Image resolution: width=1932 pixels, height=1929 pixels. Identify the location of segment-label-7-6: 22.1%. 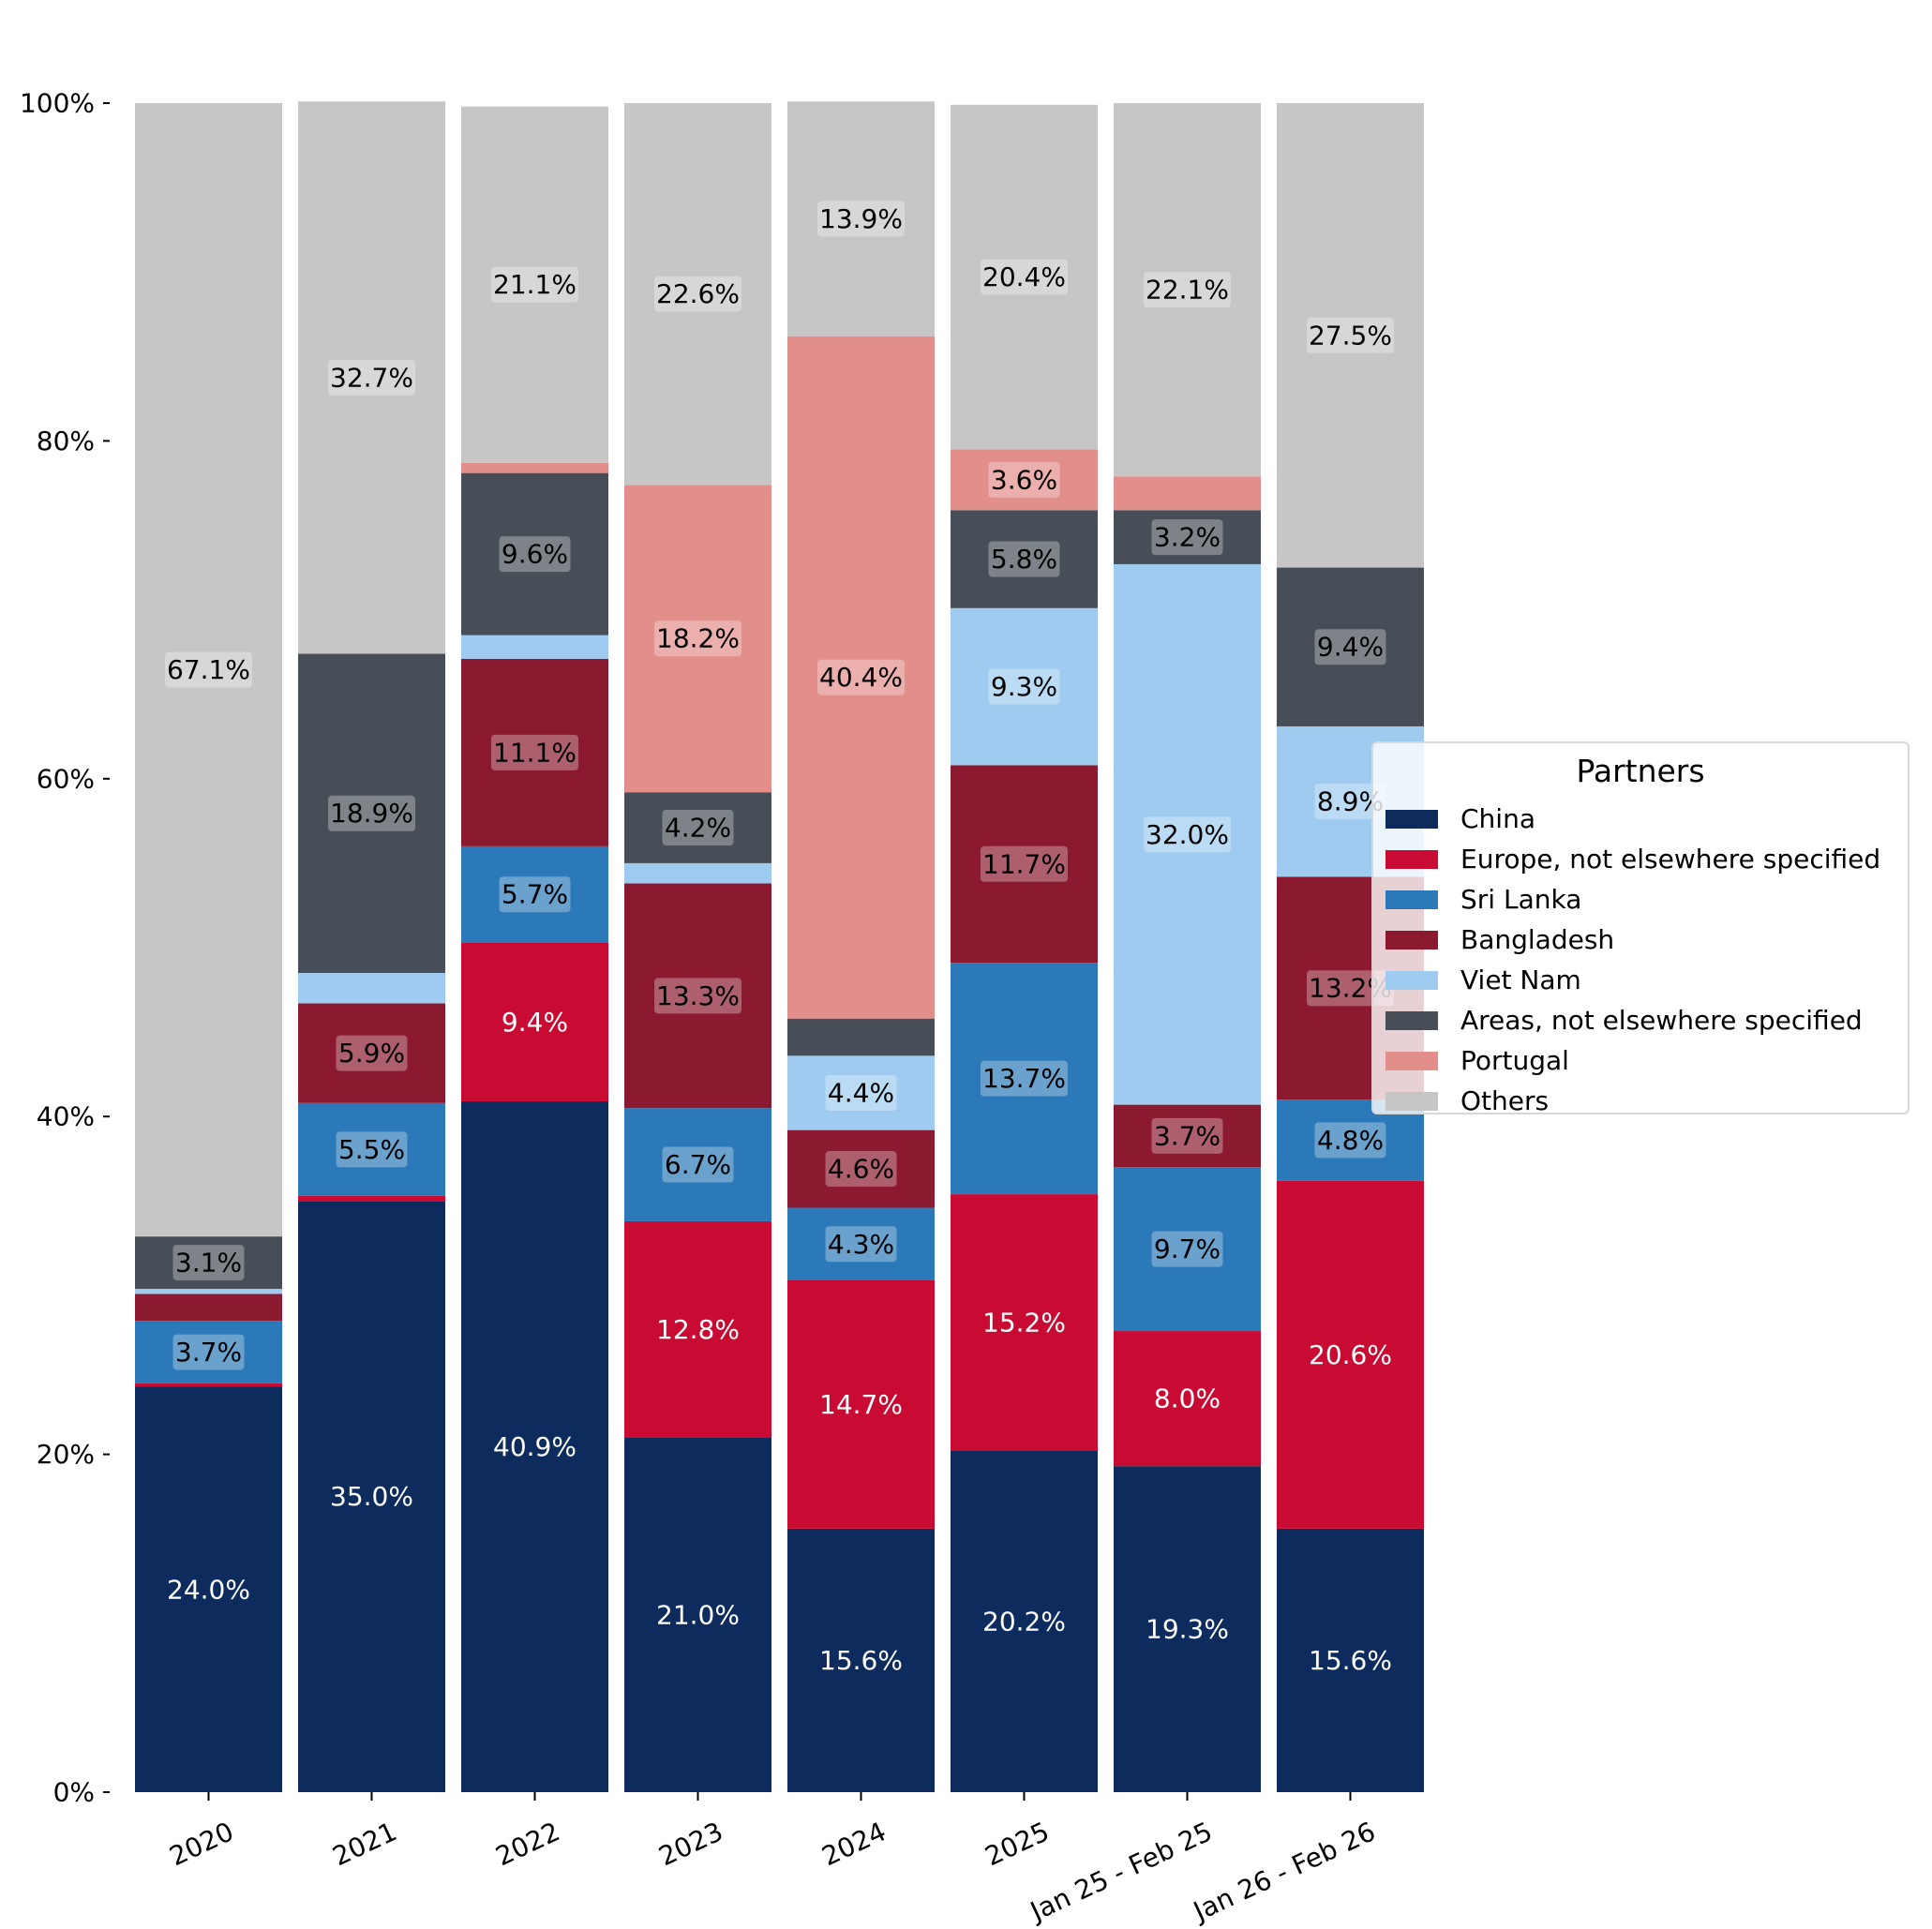
(1187, 290).